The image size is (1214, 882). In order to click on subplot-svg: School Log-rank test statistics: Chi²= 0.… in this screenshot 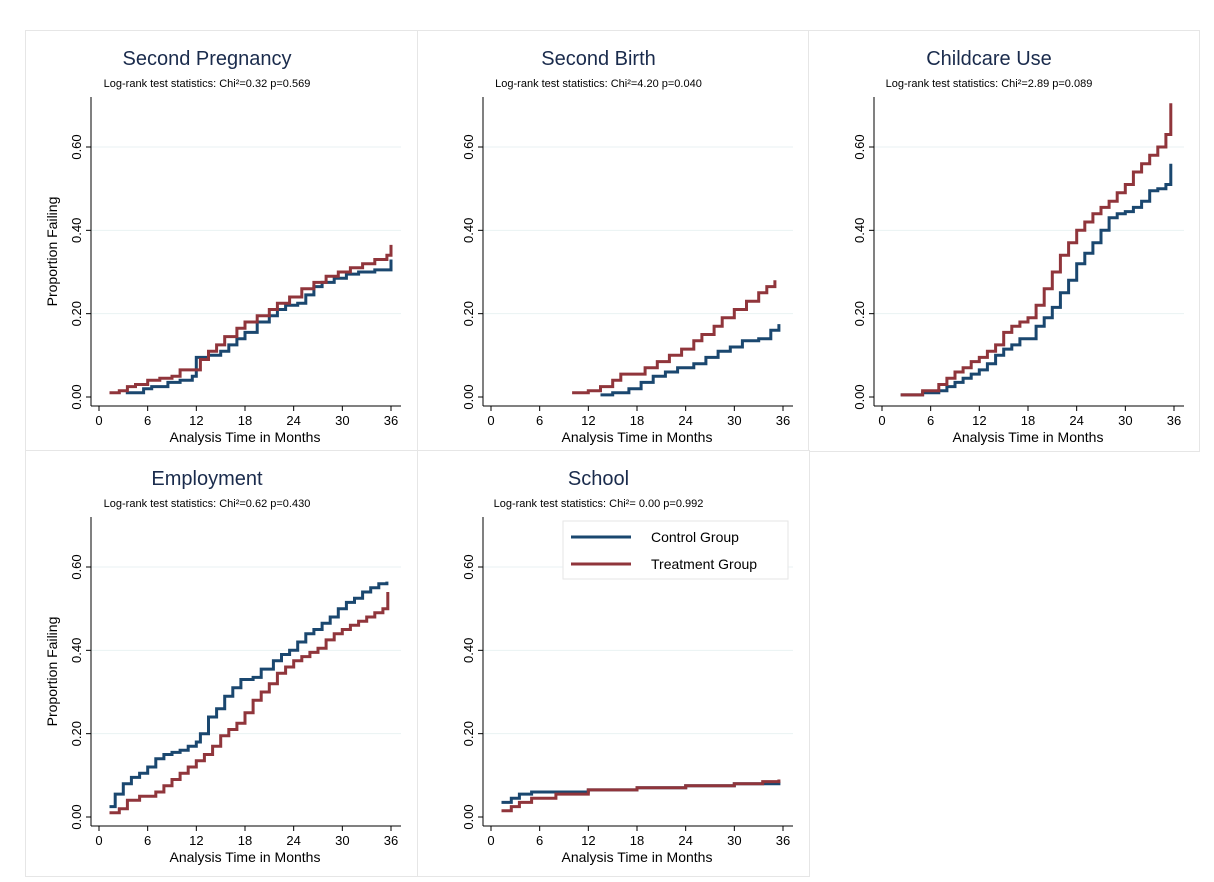, I will do `click(627, 666)`.